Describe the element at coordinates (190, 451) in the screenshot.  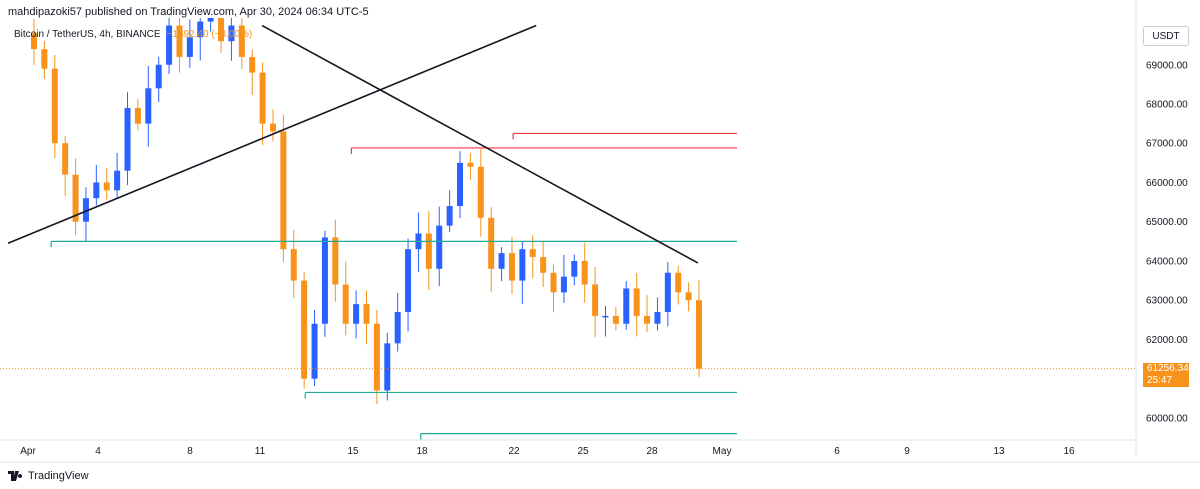
I see `x-tick-label: 8` at that location.